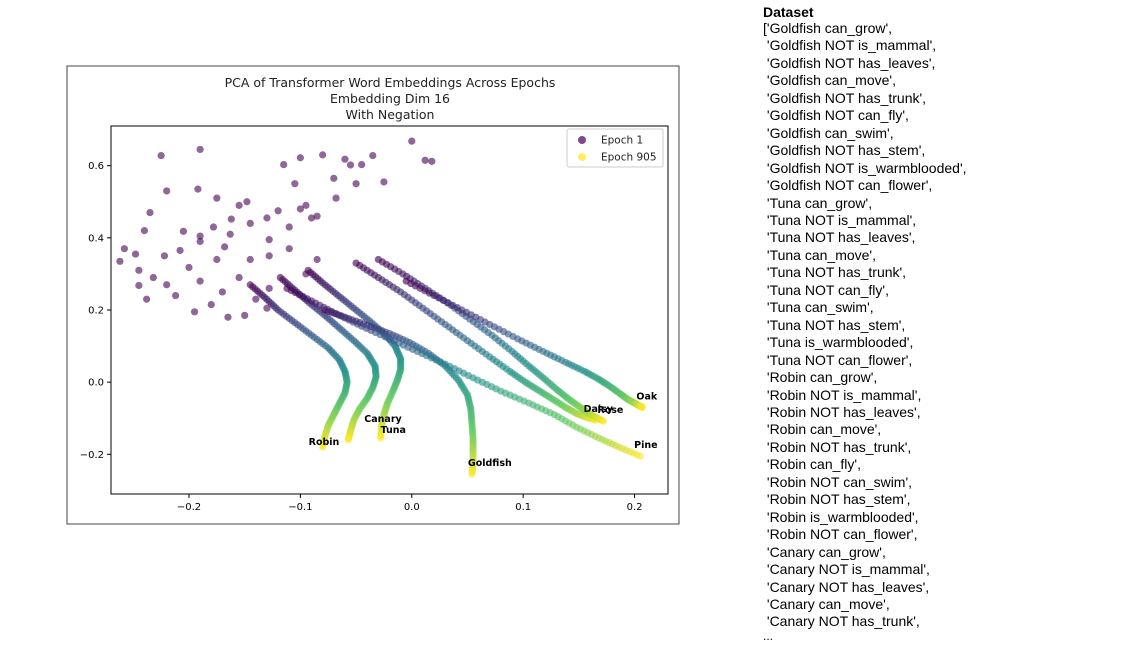 The image size is (1138, 649). I want to click on word-label-rose: Rose, so click(610, 410).